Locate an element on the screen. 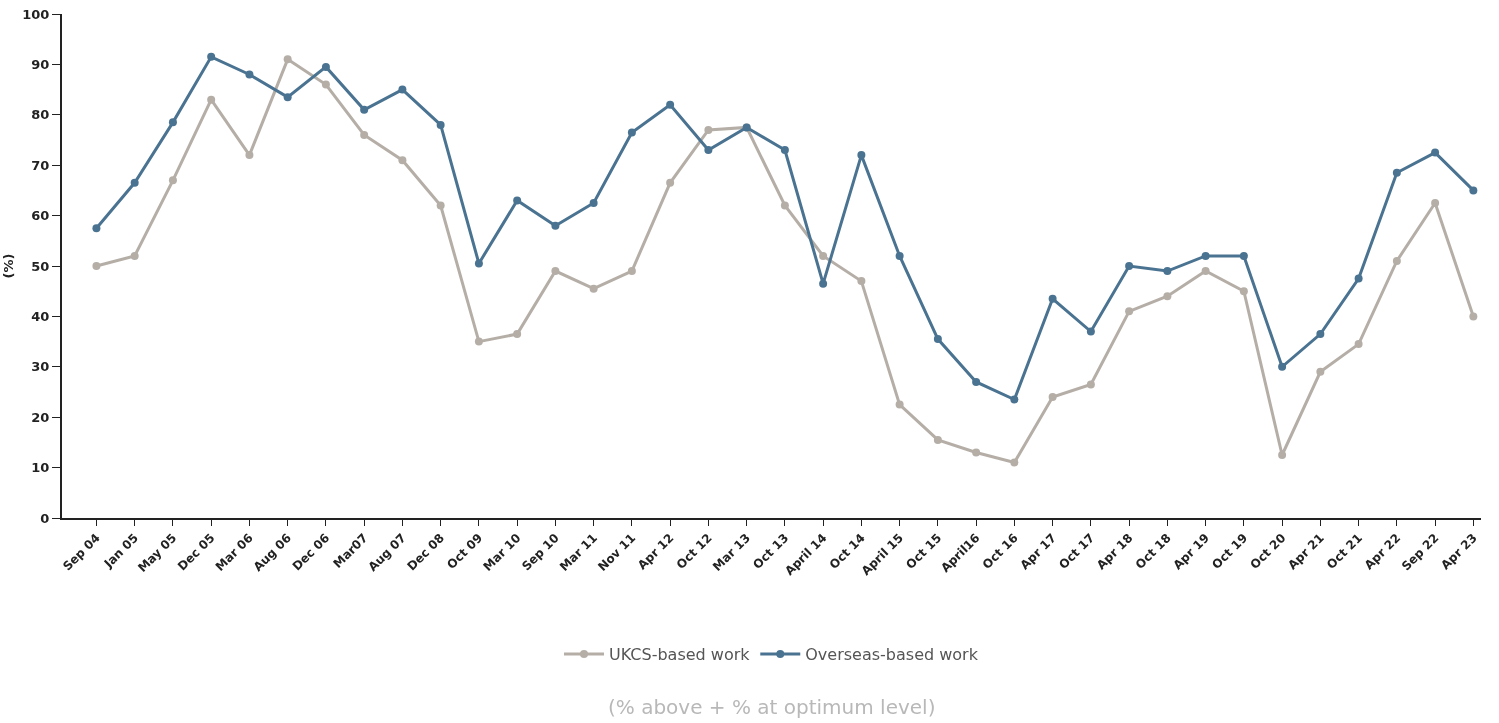 Image resolution: width=1499 pixels, height=723 pixels. y-tick-label: 30 is located at coordinates (40, 367).